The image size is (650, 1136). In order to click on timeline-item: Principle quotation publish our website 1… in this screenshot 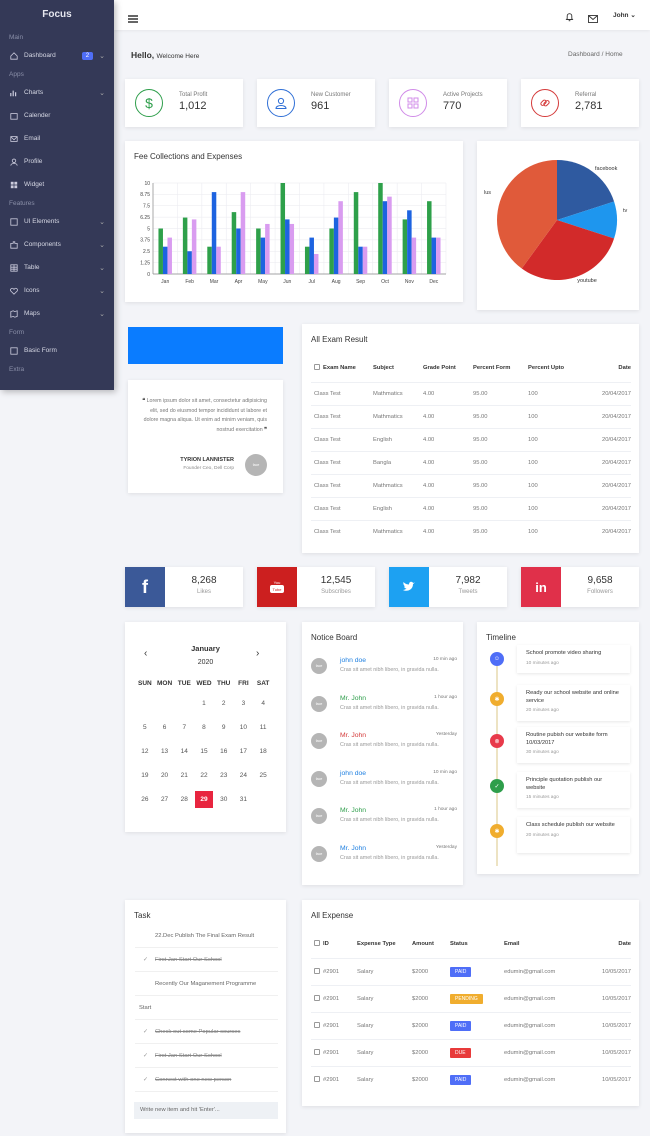, I will do `click(573, 790)`.